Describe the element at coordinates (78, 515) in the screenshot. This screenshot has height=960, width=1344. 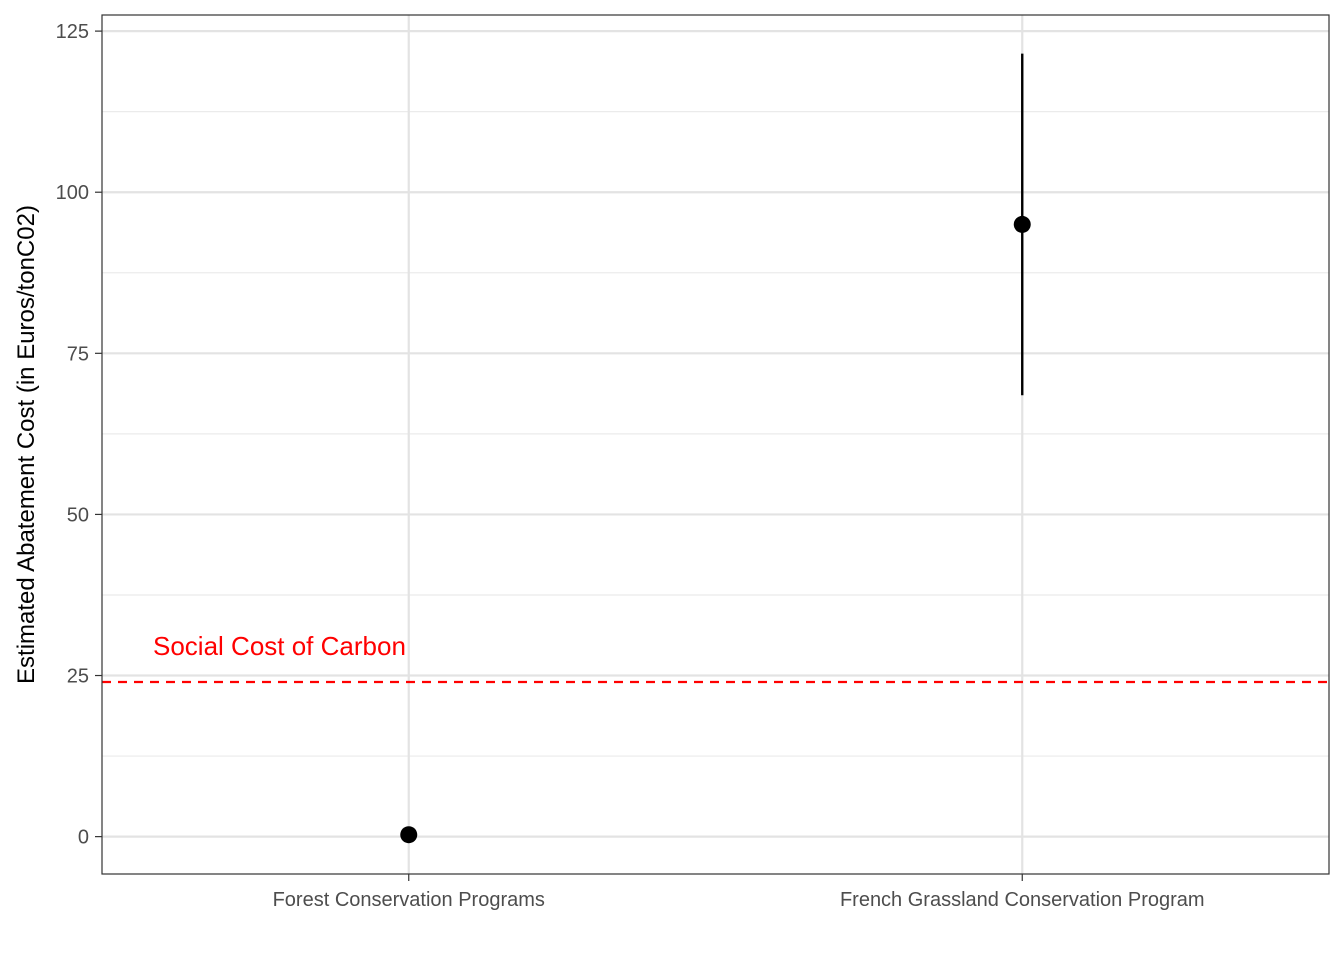
I see `y-tick-label: 50` at that location.